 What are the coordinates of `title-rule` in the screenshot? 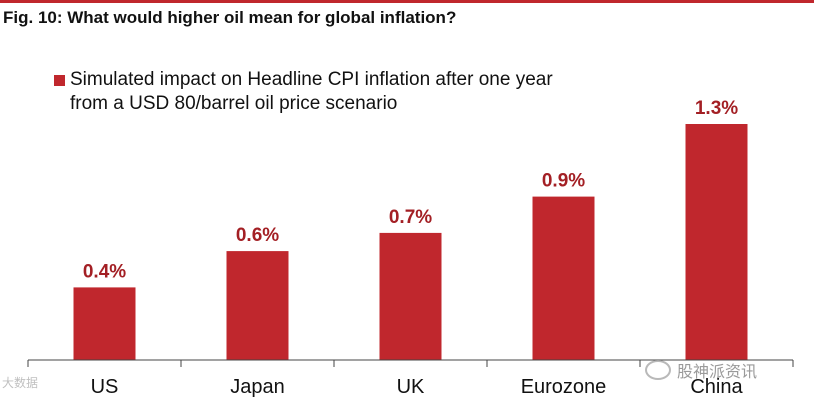 It's located at (407, 1).